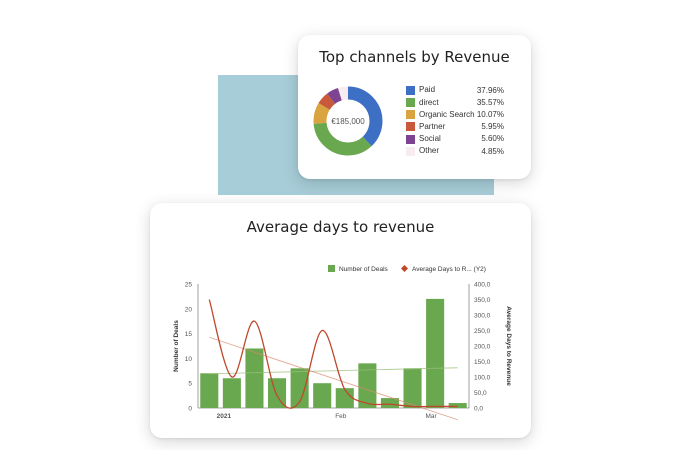 This screenshot has width=700, height=450. I want to click on y2-tick-label: 400,0, so click(482, 285).